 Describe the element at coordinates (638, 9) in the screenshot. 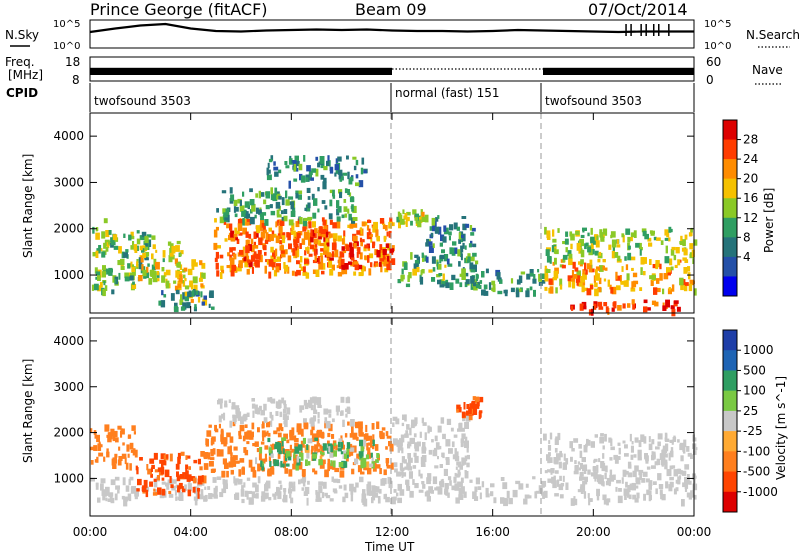

I see `date-title: 07/Oct/2014` at that location.